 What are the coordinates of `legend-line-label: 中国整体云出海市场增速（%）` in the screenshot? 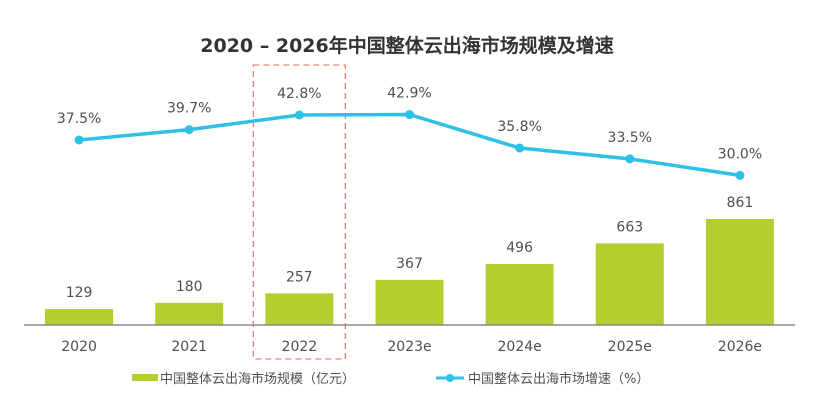 It's located at (558, 379).